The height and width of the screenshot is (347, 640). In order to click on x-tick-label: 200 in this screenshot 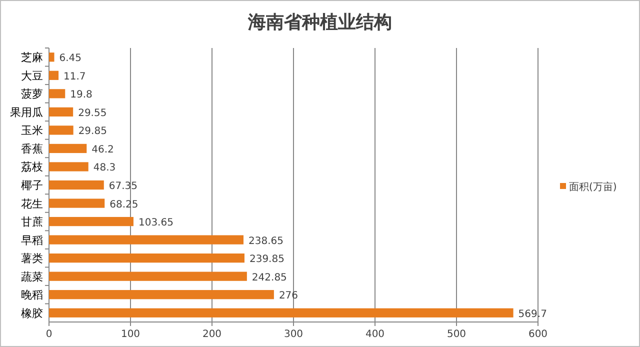, I will do `click(212, 334)`.